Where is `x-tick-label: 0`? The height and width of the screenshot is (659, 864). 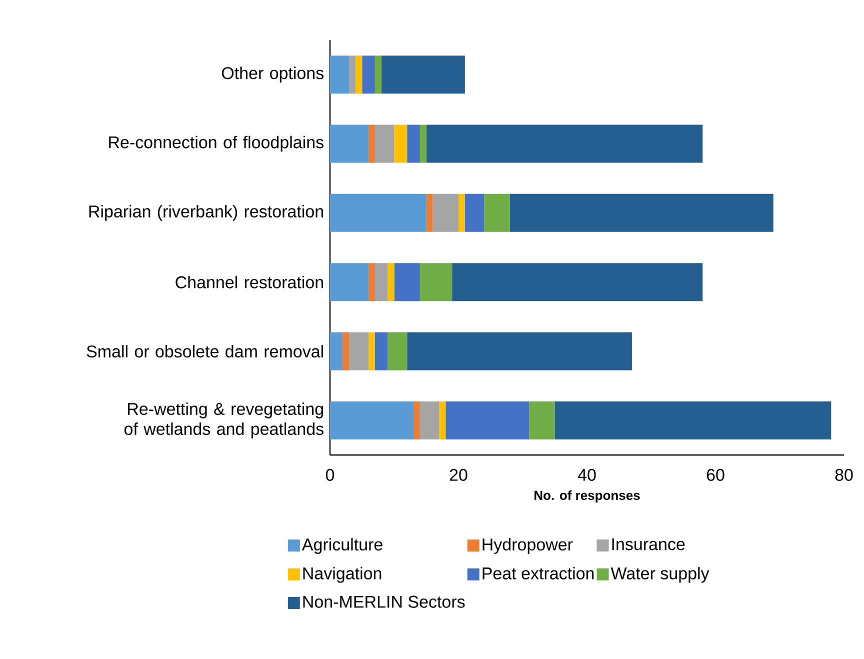 x-tick-label: 0 is located at coordinates (330, 474).